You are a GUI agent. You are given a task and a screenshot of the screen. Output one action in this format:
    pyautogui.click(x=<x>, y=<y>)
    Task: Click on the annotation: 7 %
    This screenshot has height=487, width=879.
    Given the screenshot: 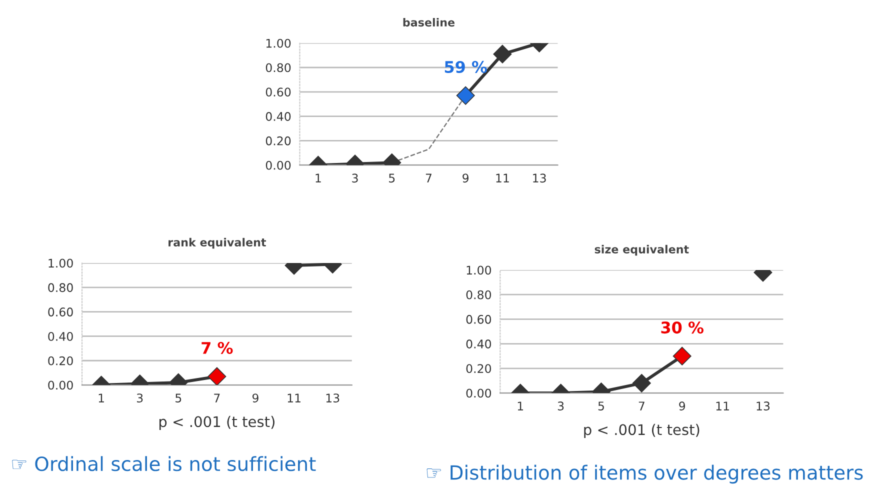 What is the action you would take?
    pyautogui.click(x=217, y=348)
    